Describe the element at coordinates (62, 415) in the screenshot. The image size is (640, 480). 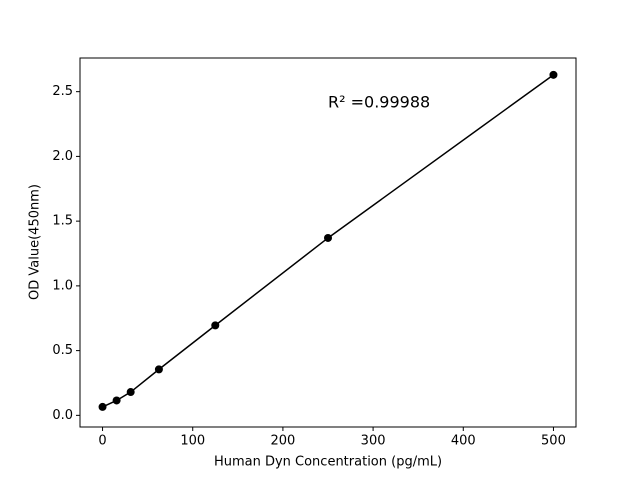
I see `y-tick-label: 0.0` at that location.